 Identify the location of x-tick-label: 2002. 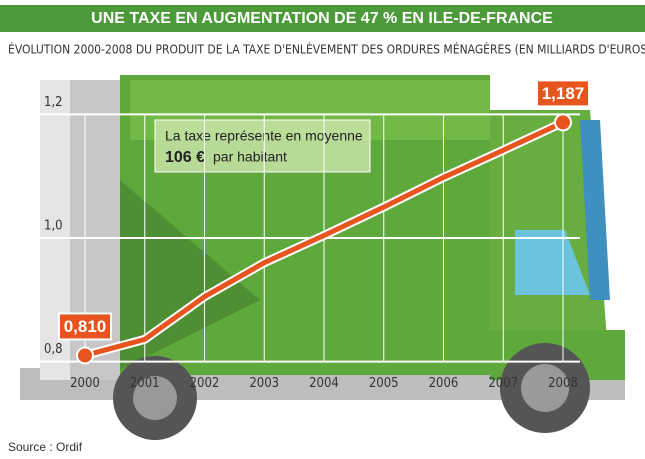
(205, 383).